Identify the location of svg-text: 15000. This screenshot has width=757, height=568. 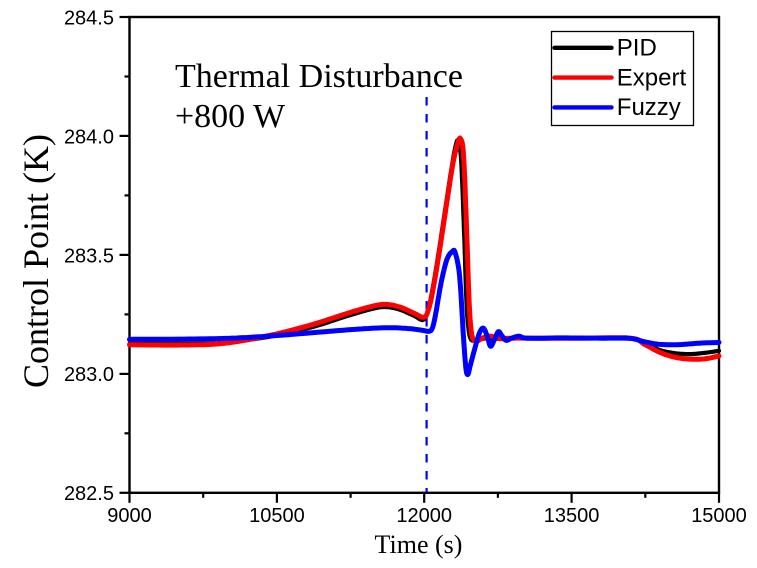
(719, 516).